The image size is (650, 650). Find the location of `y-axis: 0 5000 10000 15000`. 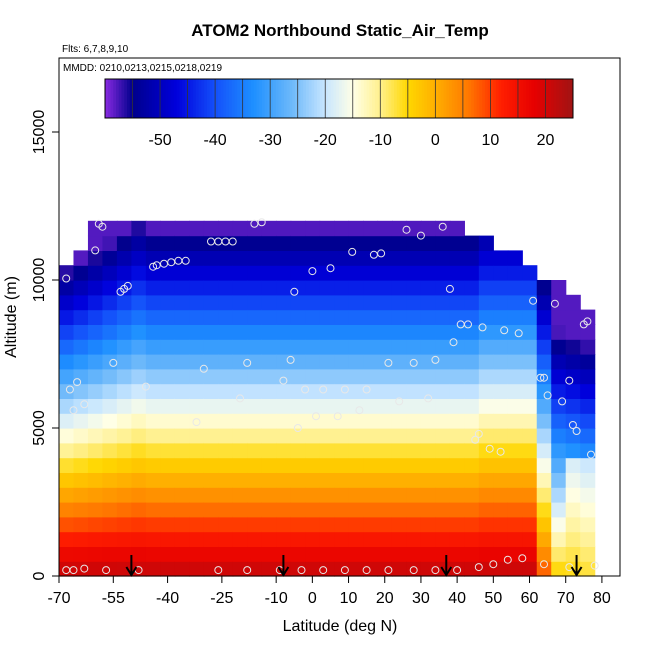

y-axis: 0 5000 10000 15000 is located at coordinates (45, 345).